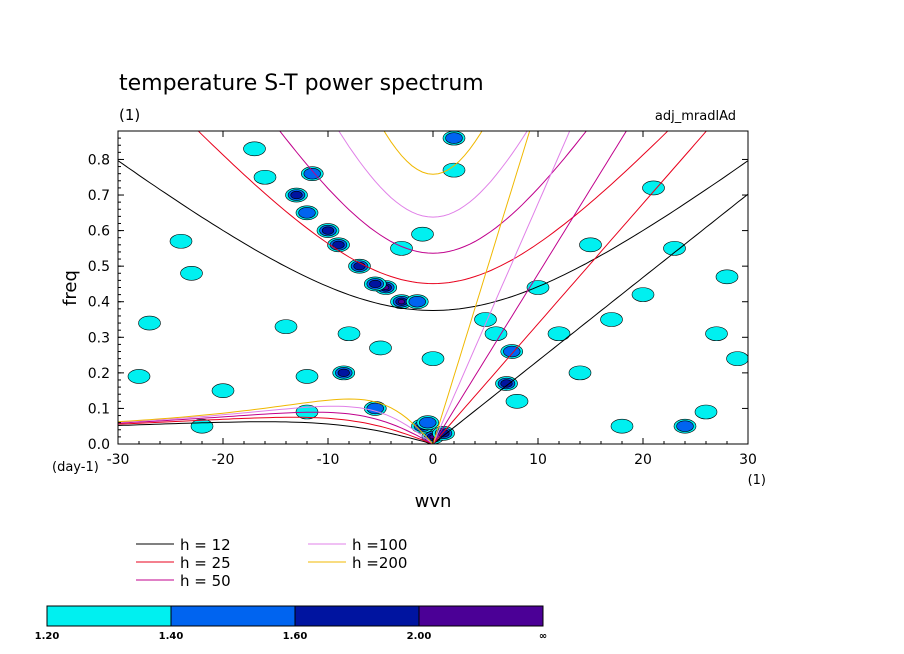 This screenshot has height=654, width=904. I want to click on colorbar-label: 1.60, so click(295, 636).